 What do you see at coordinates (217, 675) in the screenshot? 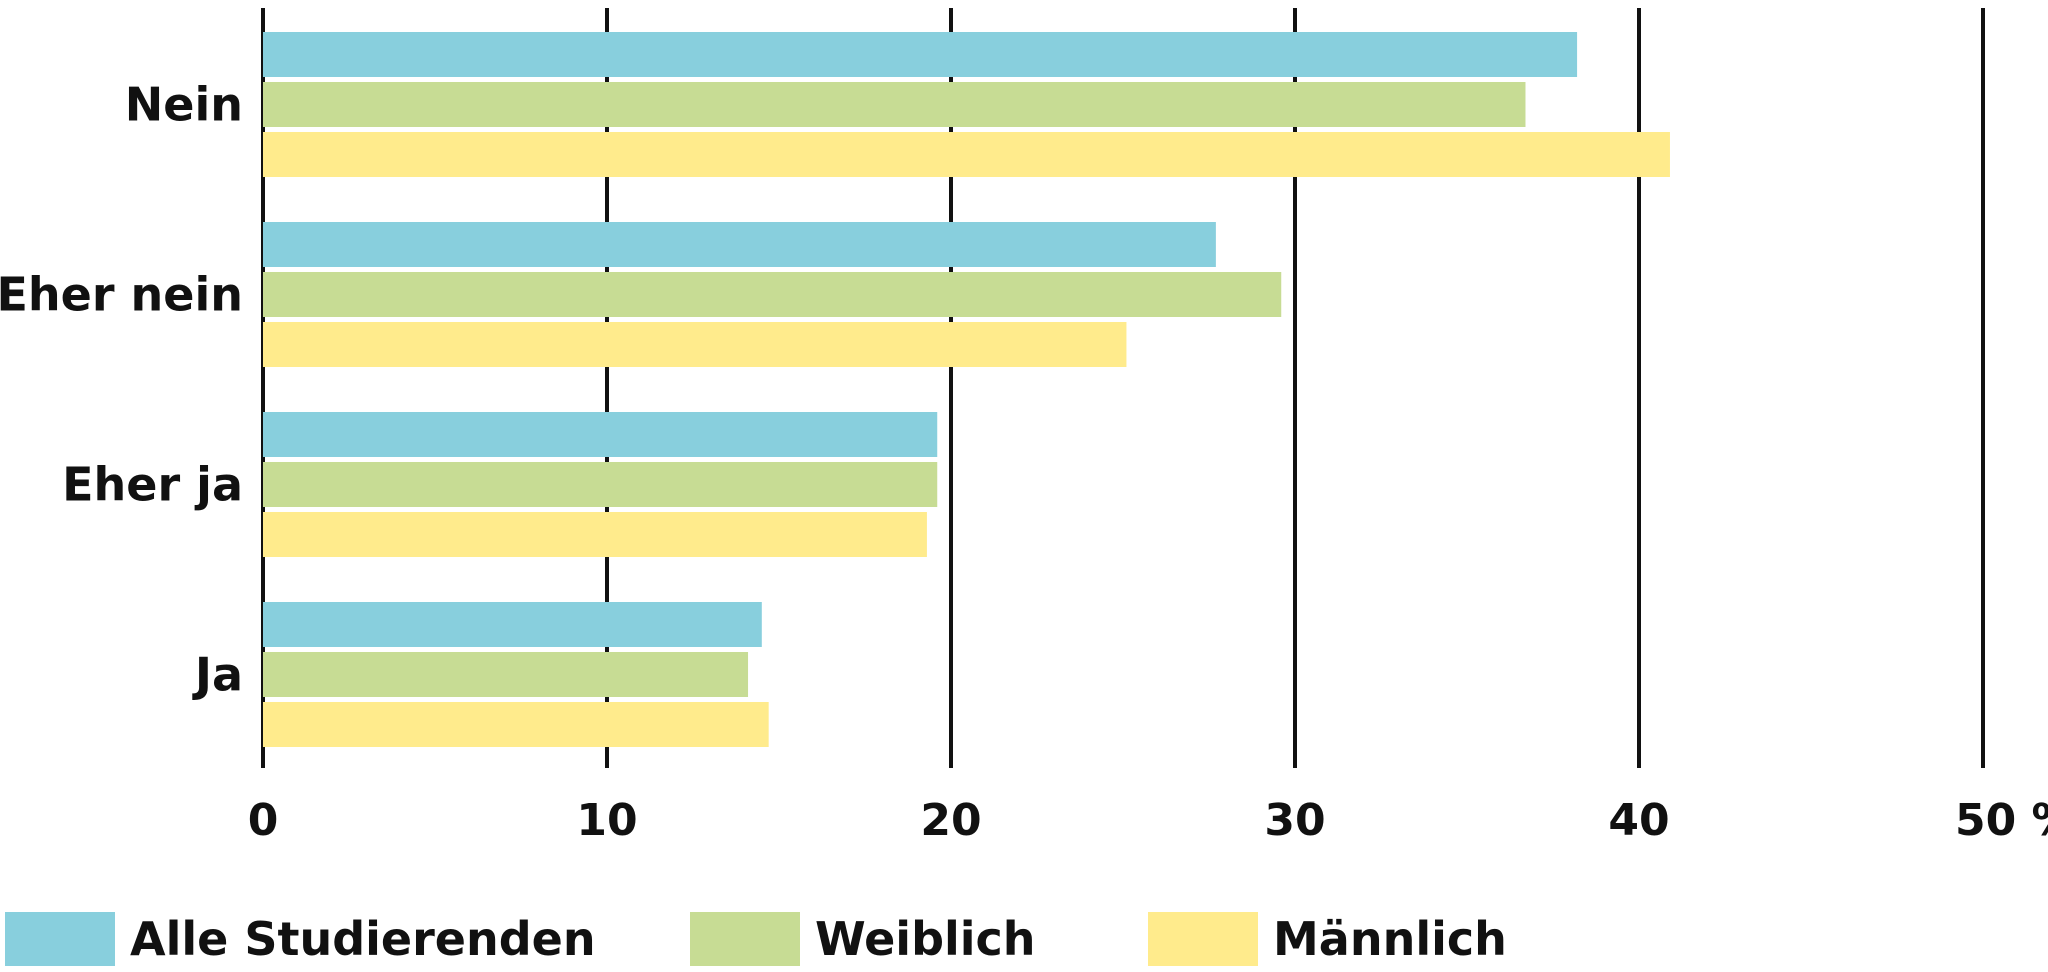
I see `category-label: Ja` at bounding box center [217, 675].